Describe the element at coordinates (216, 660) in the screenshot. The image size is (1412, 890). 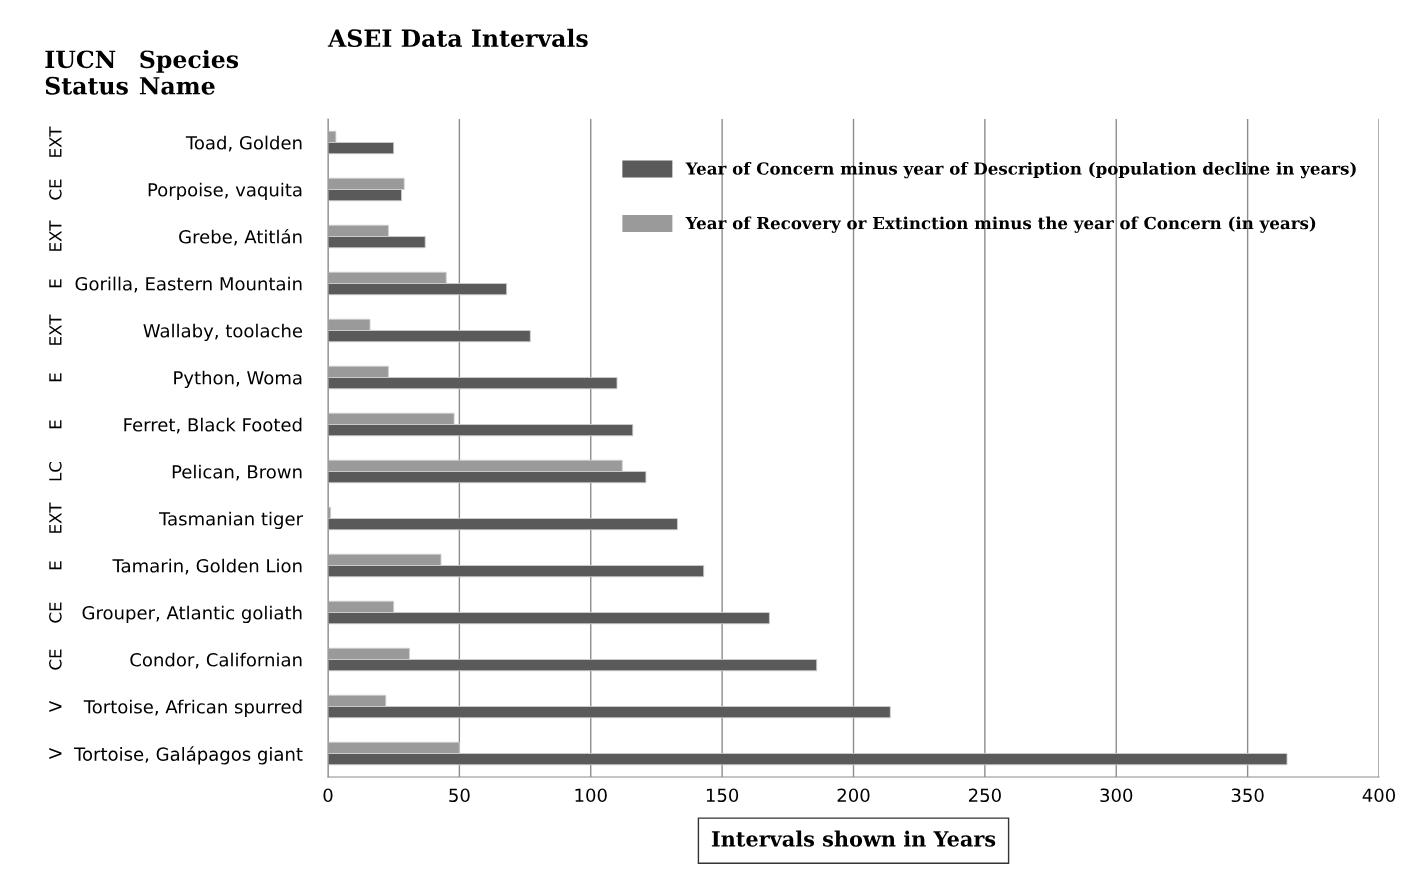
I see `y-tick-label: Condor, Californian` at that location.